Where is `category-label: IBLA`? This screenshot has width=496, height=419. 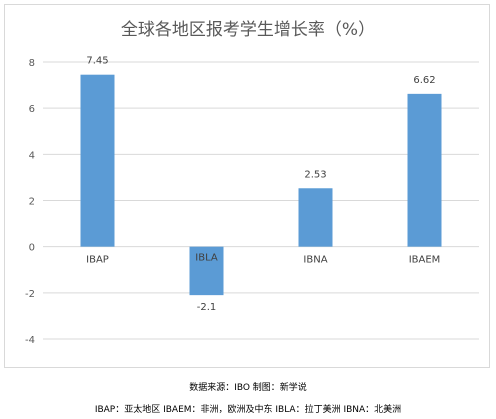 category-label: IBLA is located at coordinates (206, 258).